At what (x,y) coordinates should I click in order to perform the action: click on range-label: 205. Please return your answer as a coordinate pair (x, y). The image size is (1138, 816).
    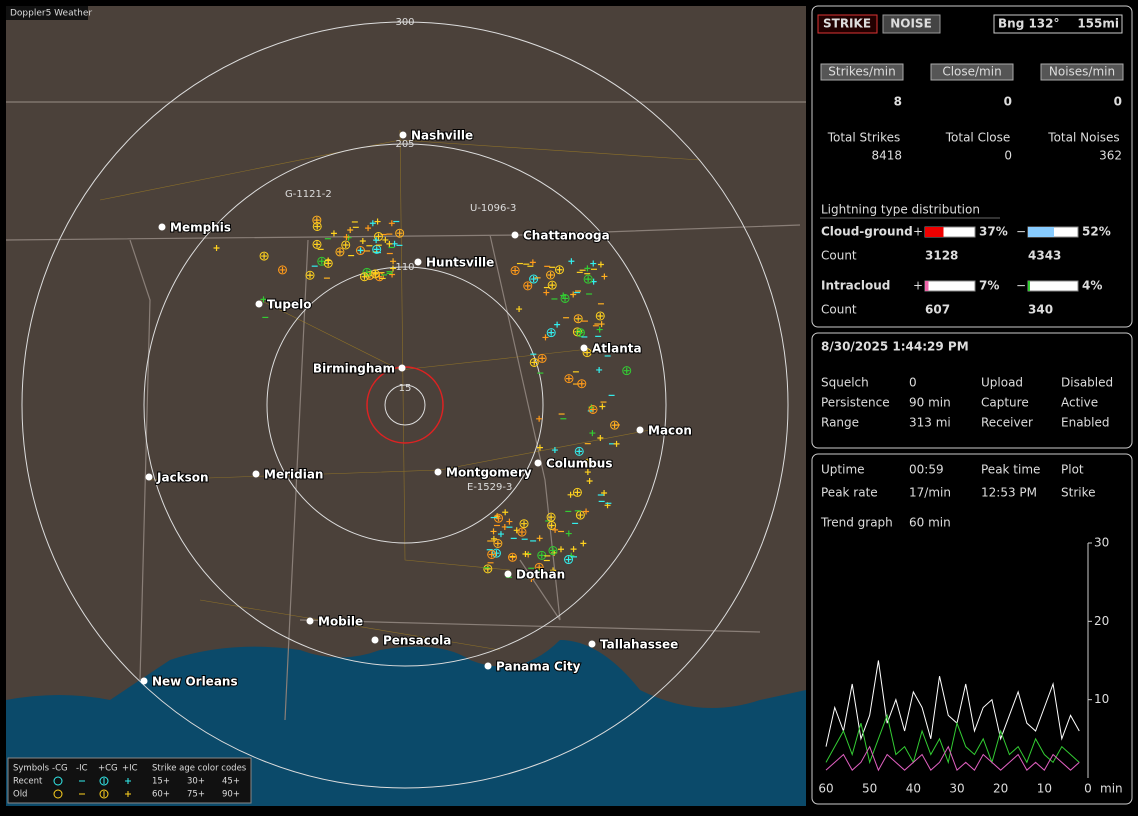
    Looking at the image, I should click on (404, 144).